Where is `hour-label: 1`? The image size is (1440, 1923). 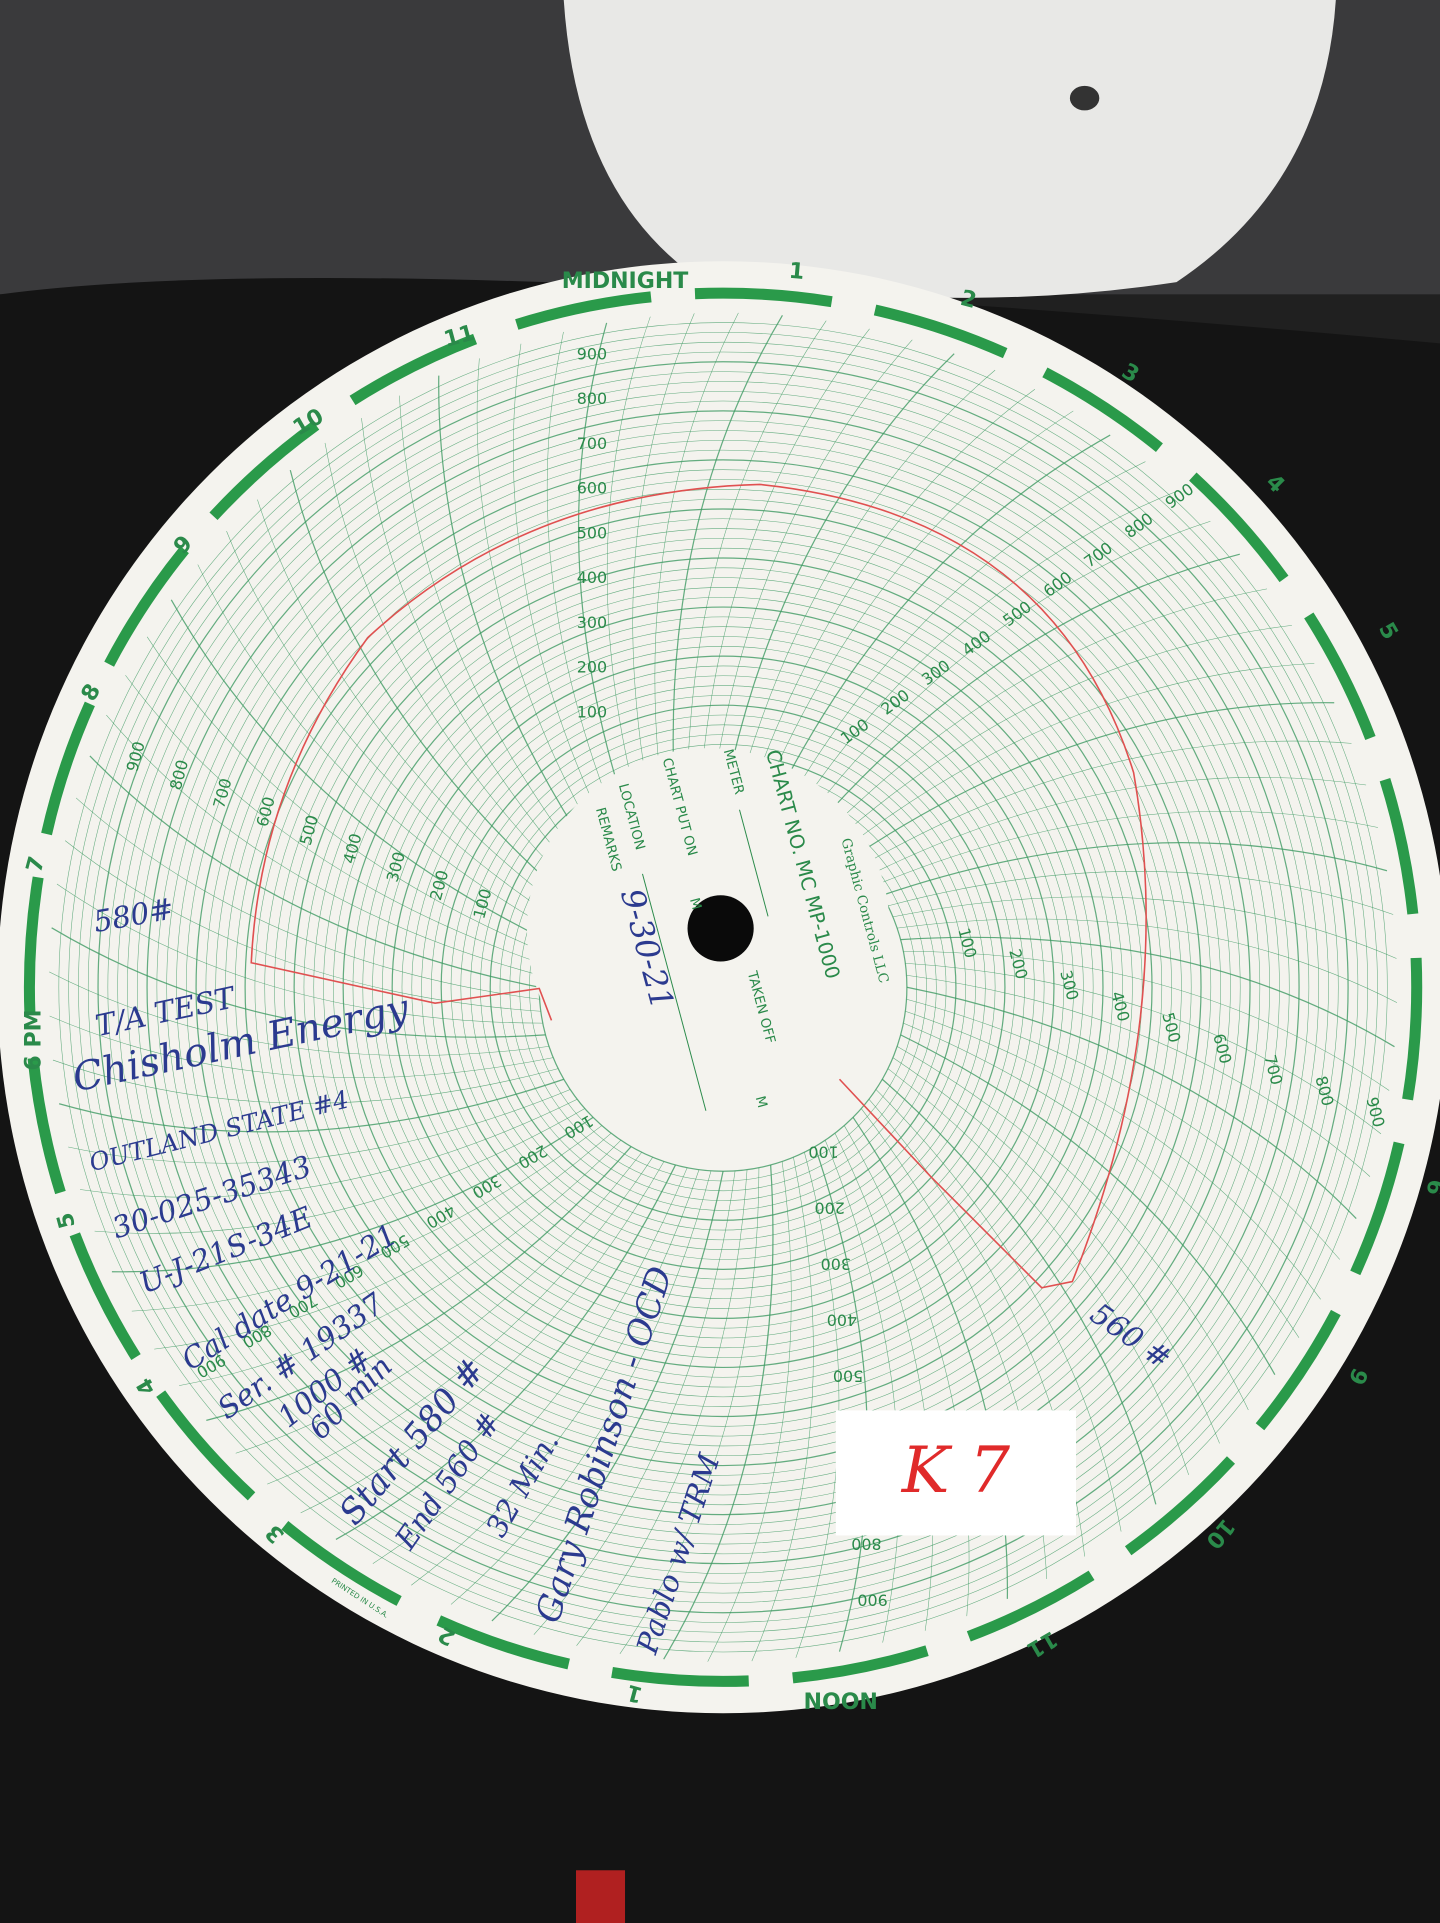 hour-label: 1 is located at coordinates (634, 1693).